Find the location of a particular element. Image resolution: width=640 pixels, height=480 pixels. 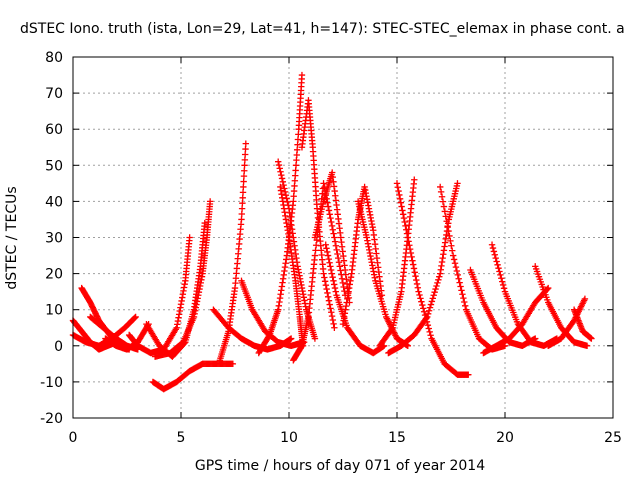

y-tick-label: 50 is located at coordinates (54, 166).